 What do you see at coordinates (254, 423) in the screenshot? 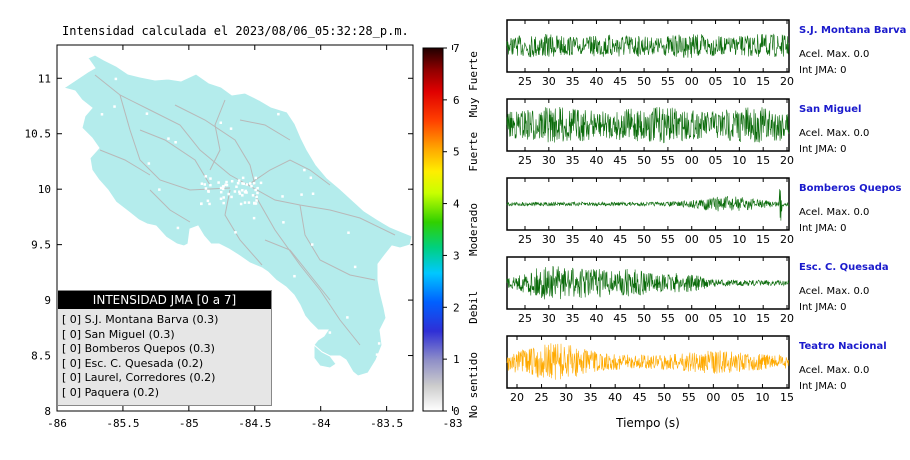
I see `map-x-tick-label: -84.5` at bounding box center [254, 423].